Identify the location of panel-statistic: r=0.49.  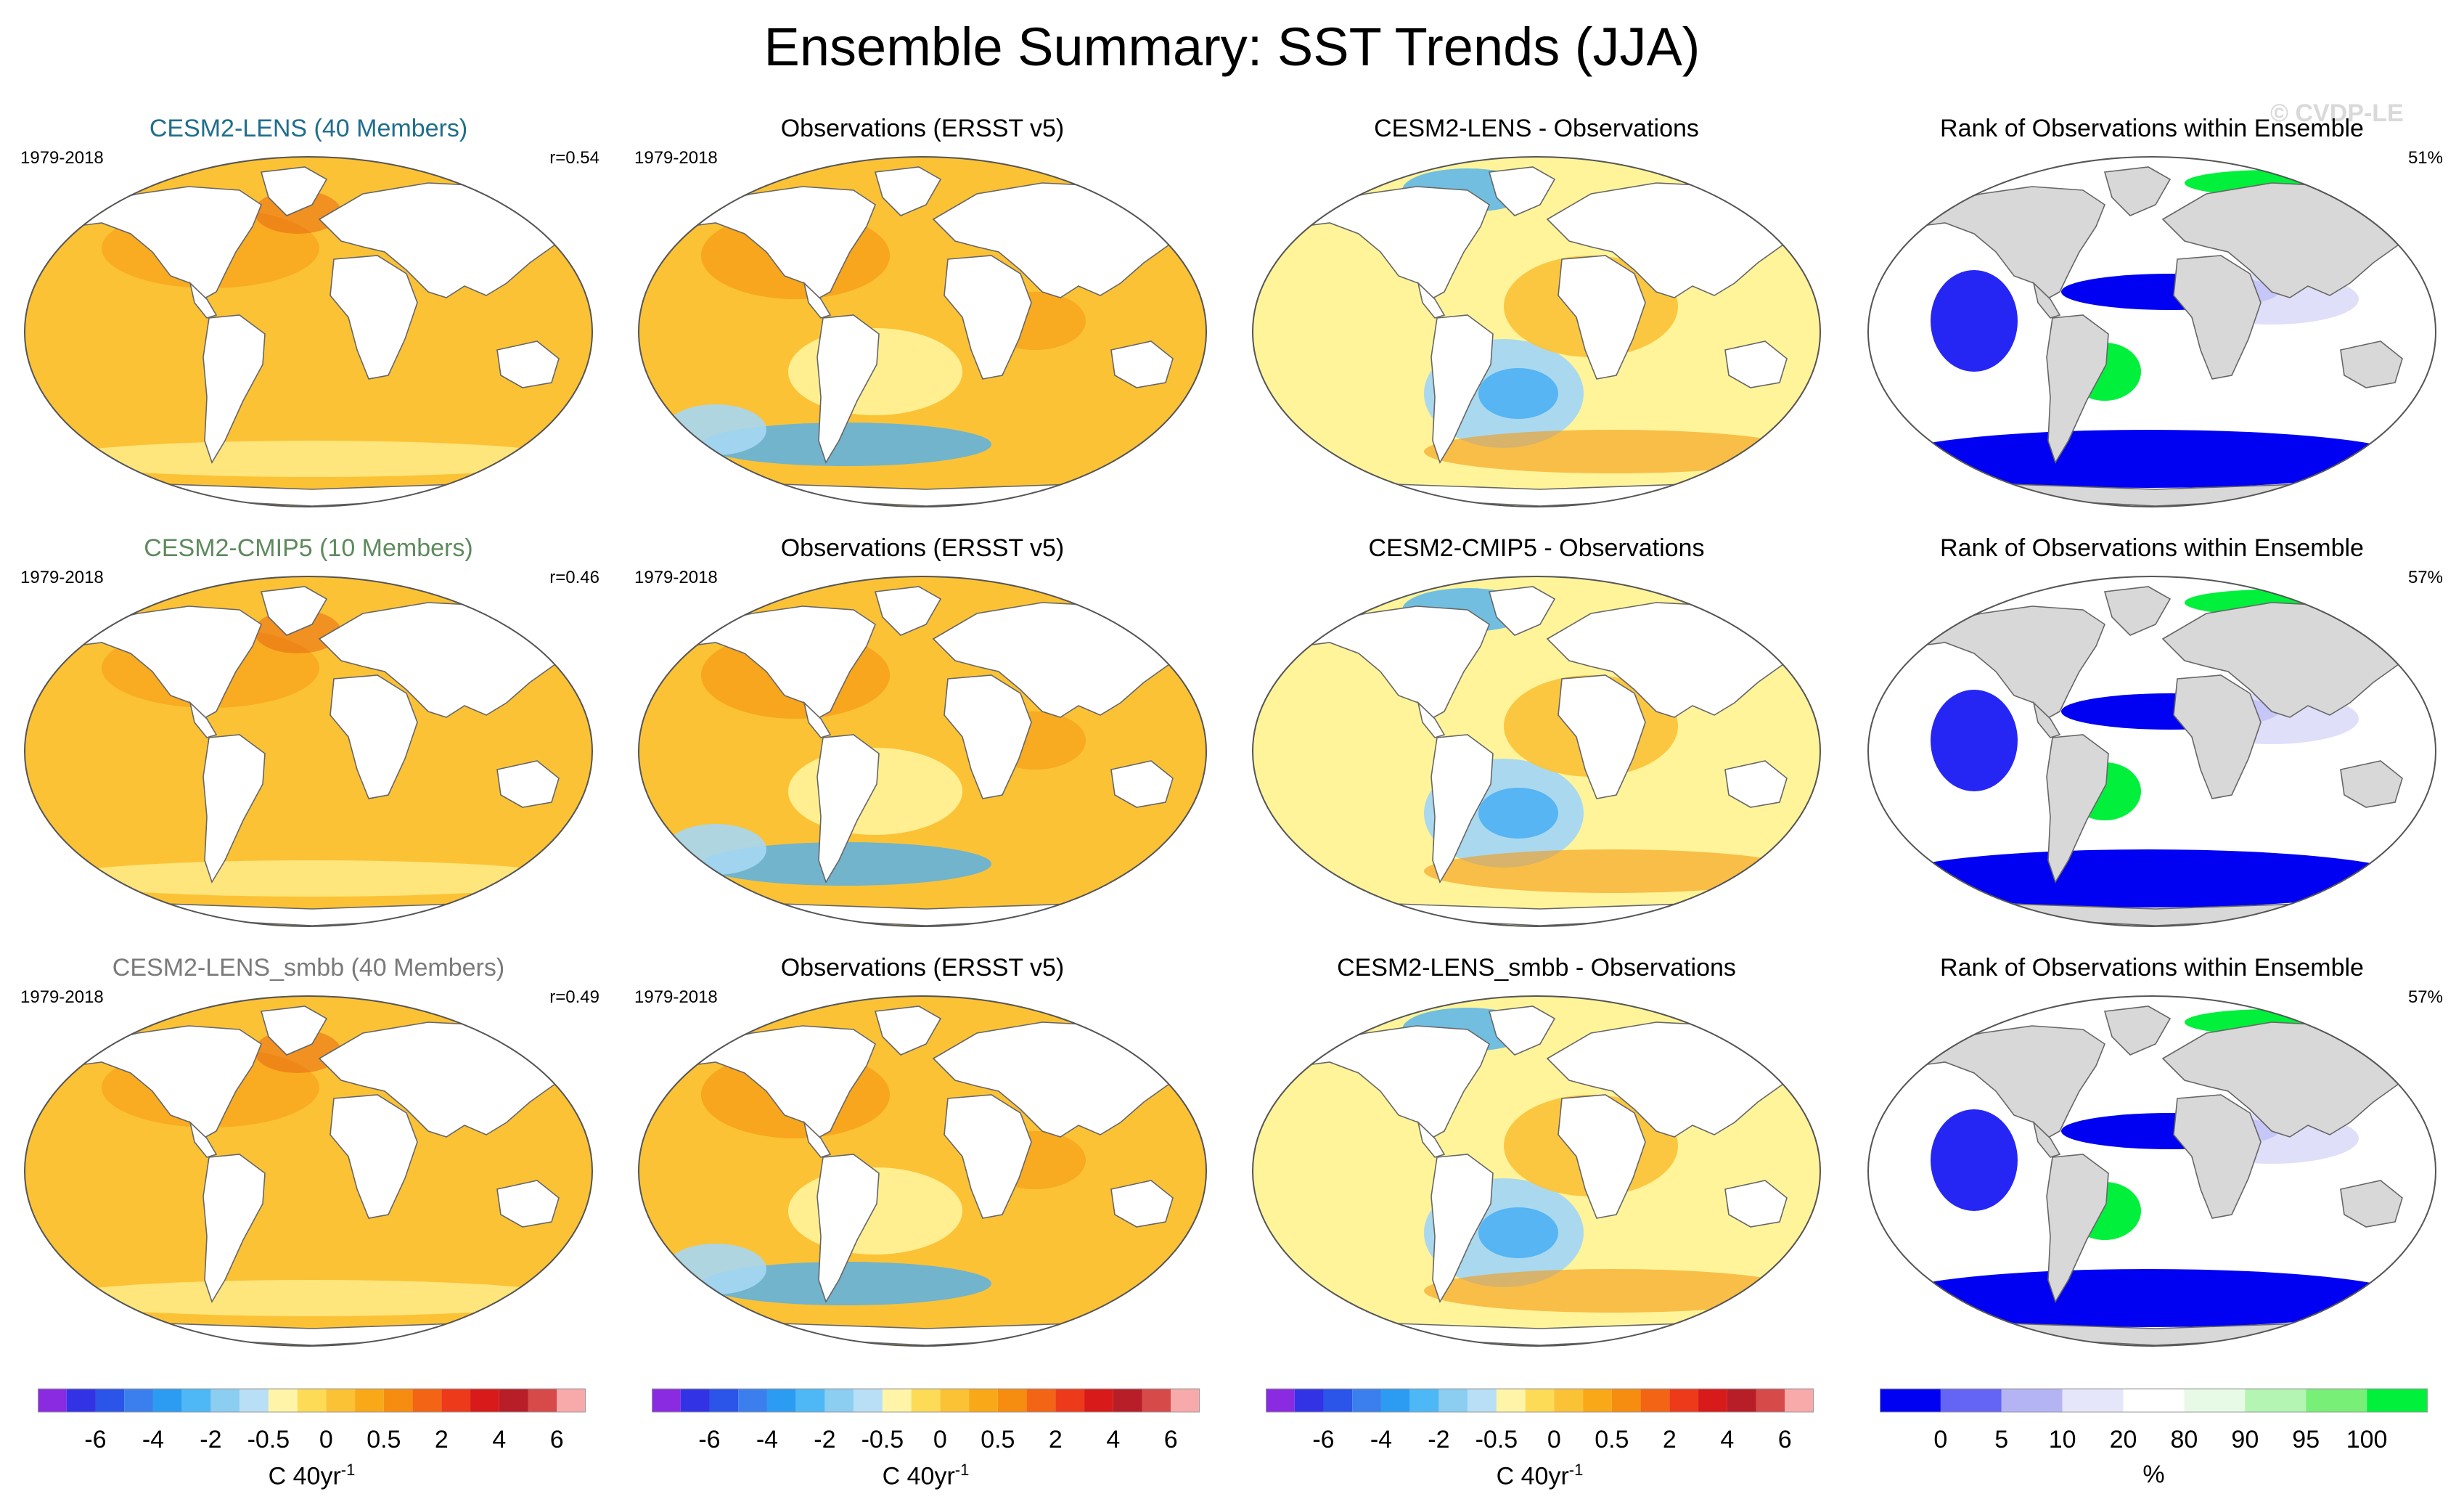
(574, 997).